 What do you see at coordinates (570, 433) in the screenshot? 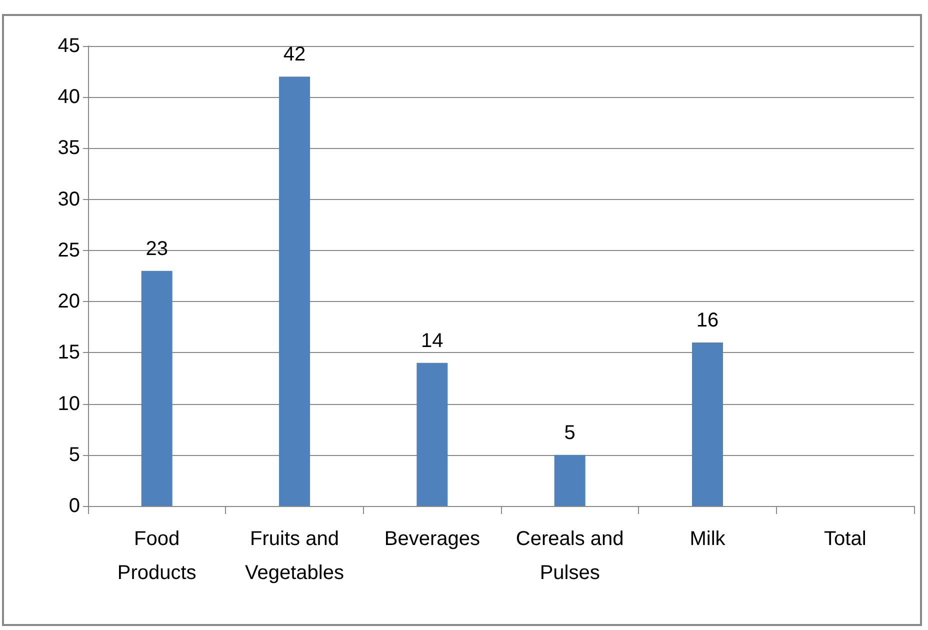
I see `data-label: 5` at bounding box center [570, 433].